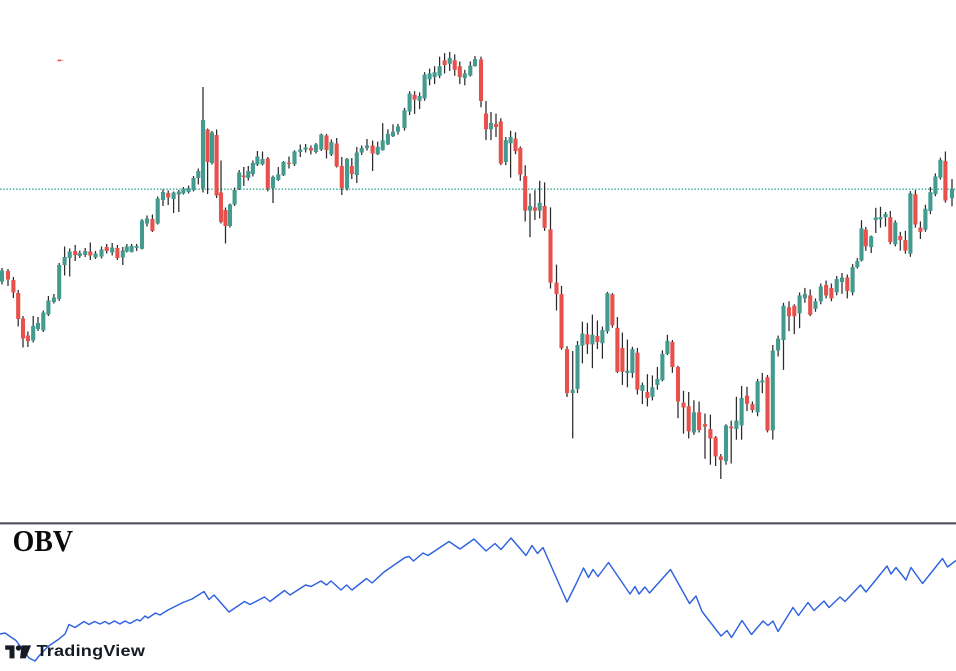  Describe the element at coordinates (91, 651) in the screenshot. I see `svg-text: TradingView` at that location.